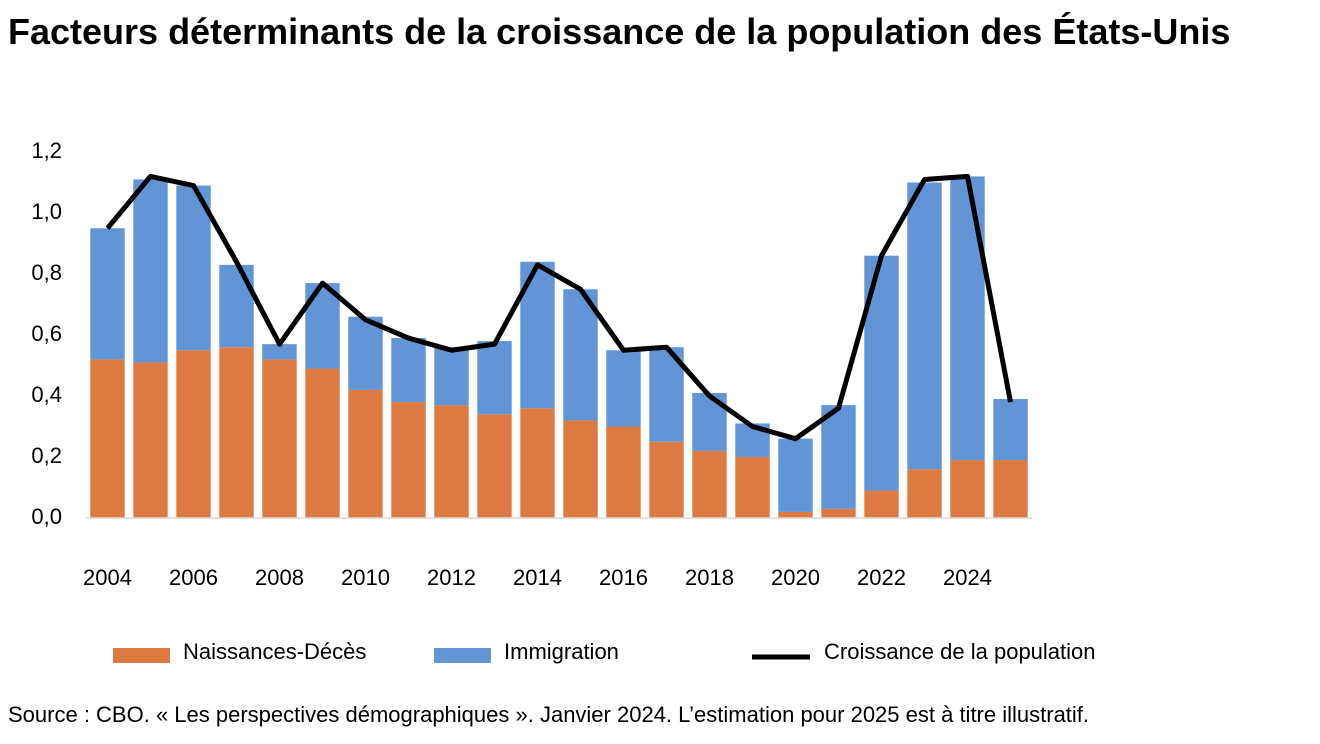  I want to click on y-tick-label: 0,2, so click(46, 455).